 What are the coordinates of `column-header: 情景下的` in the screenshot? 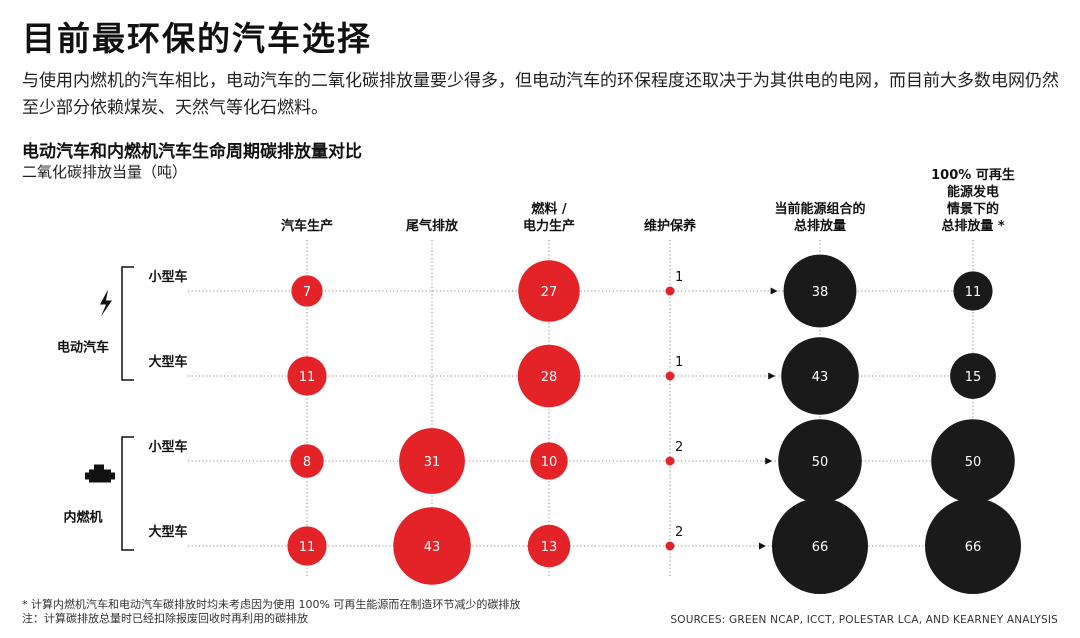 It's located at (973, 209).